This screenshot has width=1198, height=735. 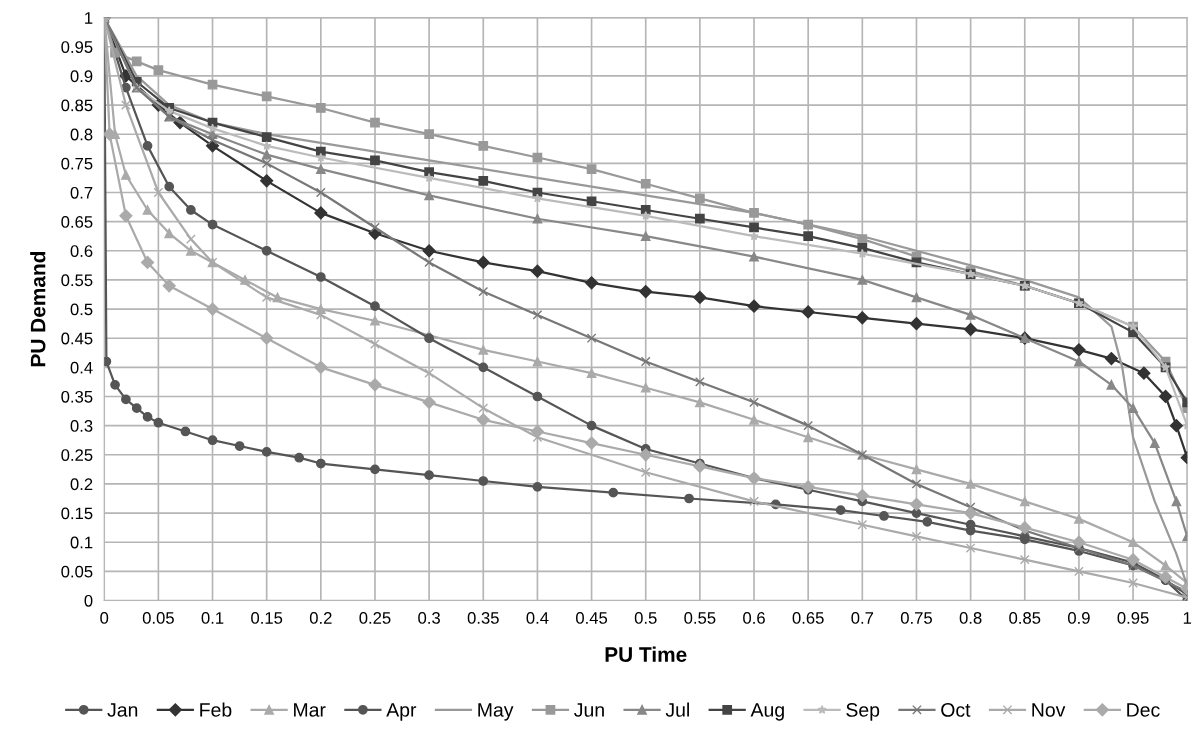 I want to click on legend-label: Apr, so click(x=401, y=712).